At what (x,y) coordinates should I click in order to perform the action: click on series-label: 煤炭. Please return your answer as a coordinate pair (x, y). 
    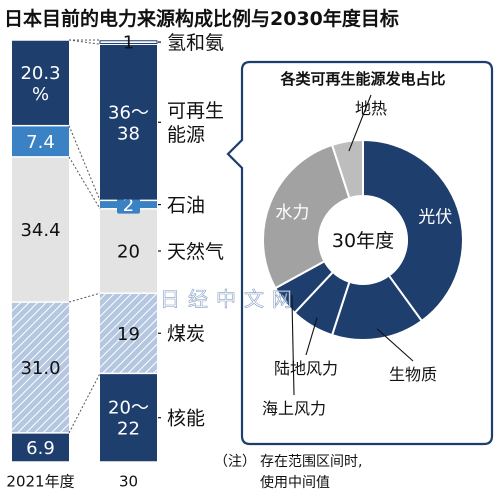
    Looking at the image, I should click on (186, 334).